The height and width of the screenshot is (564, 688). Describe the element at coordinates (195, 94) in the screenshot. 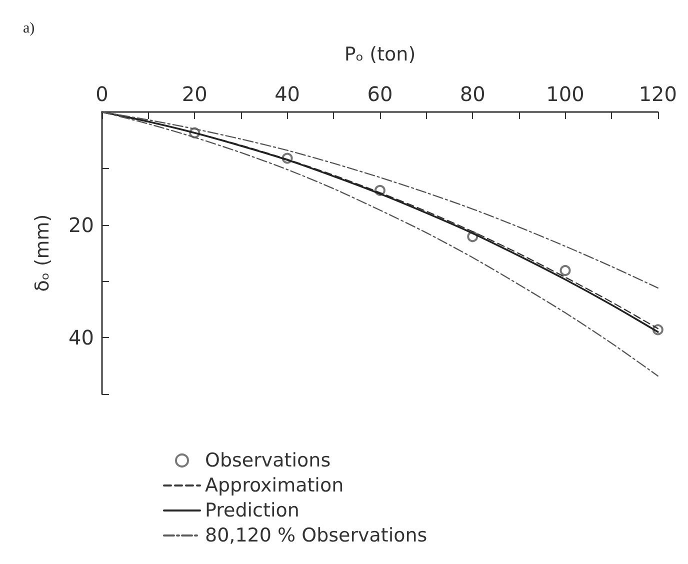

I see `x-tick-label: 20` at that location.